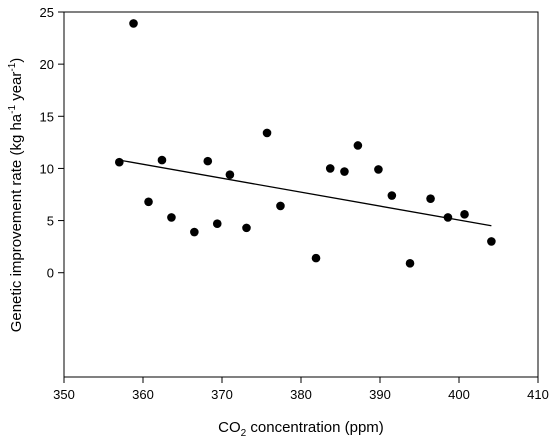 Image resolution: width=550 pixels, height=442 pixels. I want to click on x-tick-label: 410, so click(538, 394).